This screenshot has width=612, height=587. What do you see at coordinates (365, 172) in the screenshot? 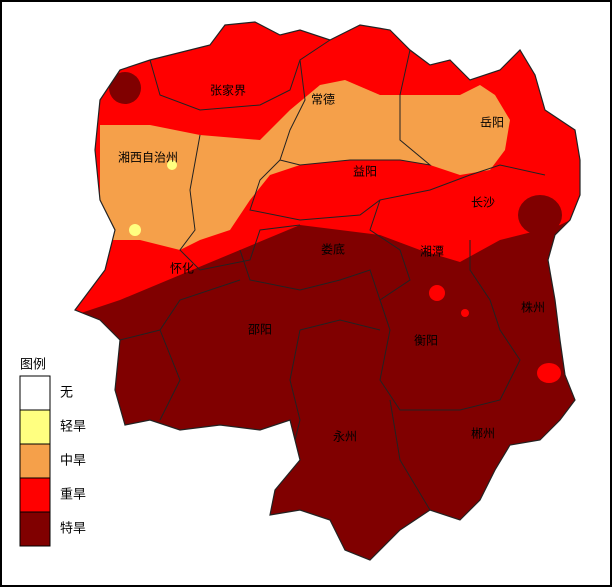
I see `city-label: 益阳` at bounding box center [365, 172].